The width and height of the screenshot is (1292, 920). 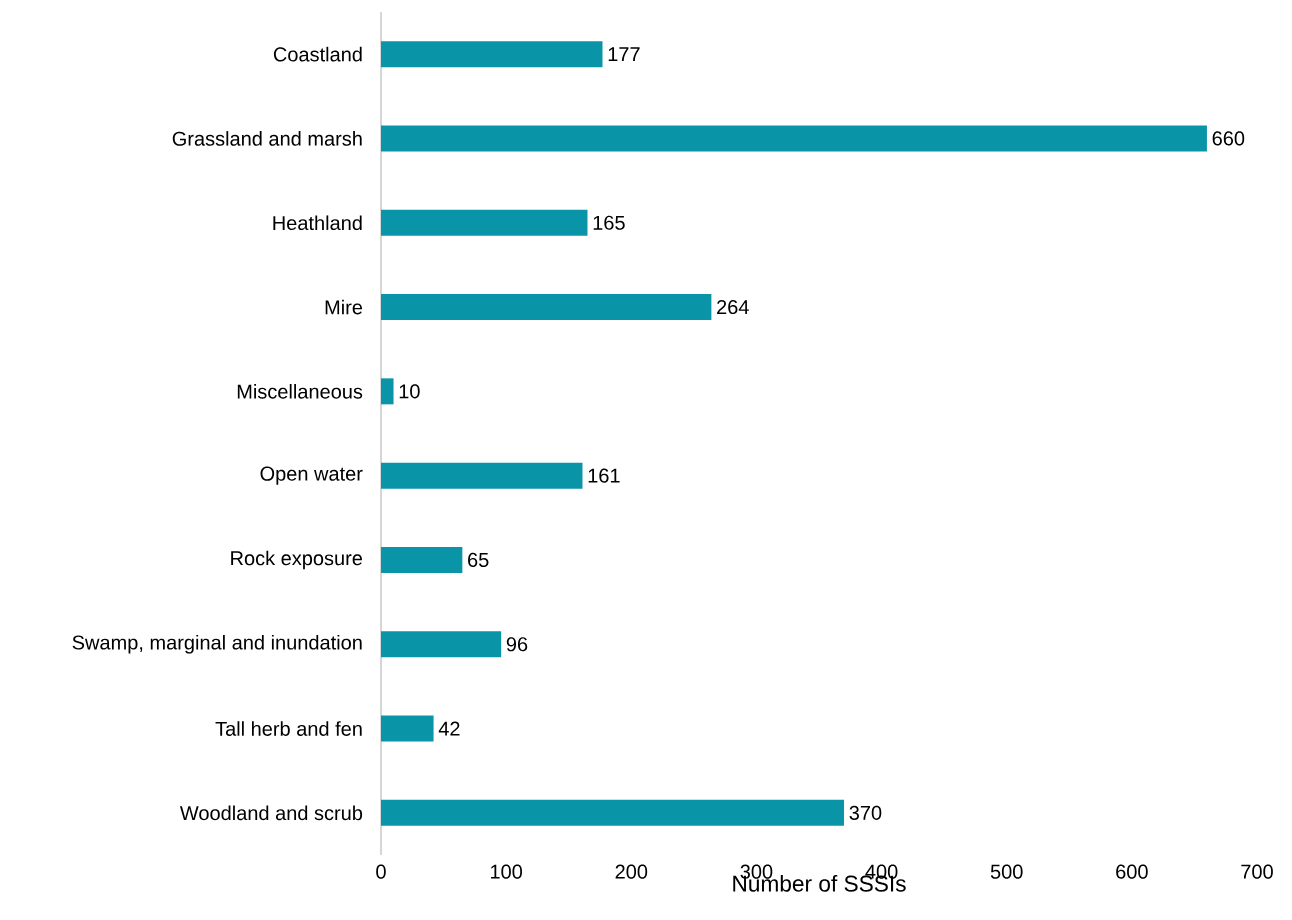 What do you see at coordinates (604, 475) in the screenshot?
I see `data-label: 161` at bounding box center [604, 475].